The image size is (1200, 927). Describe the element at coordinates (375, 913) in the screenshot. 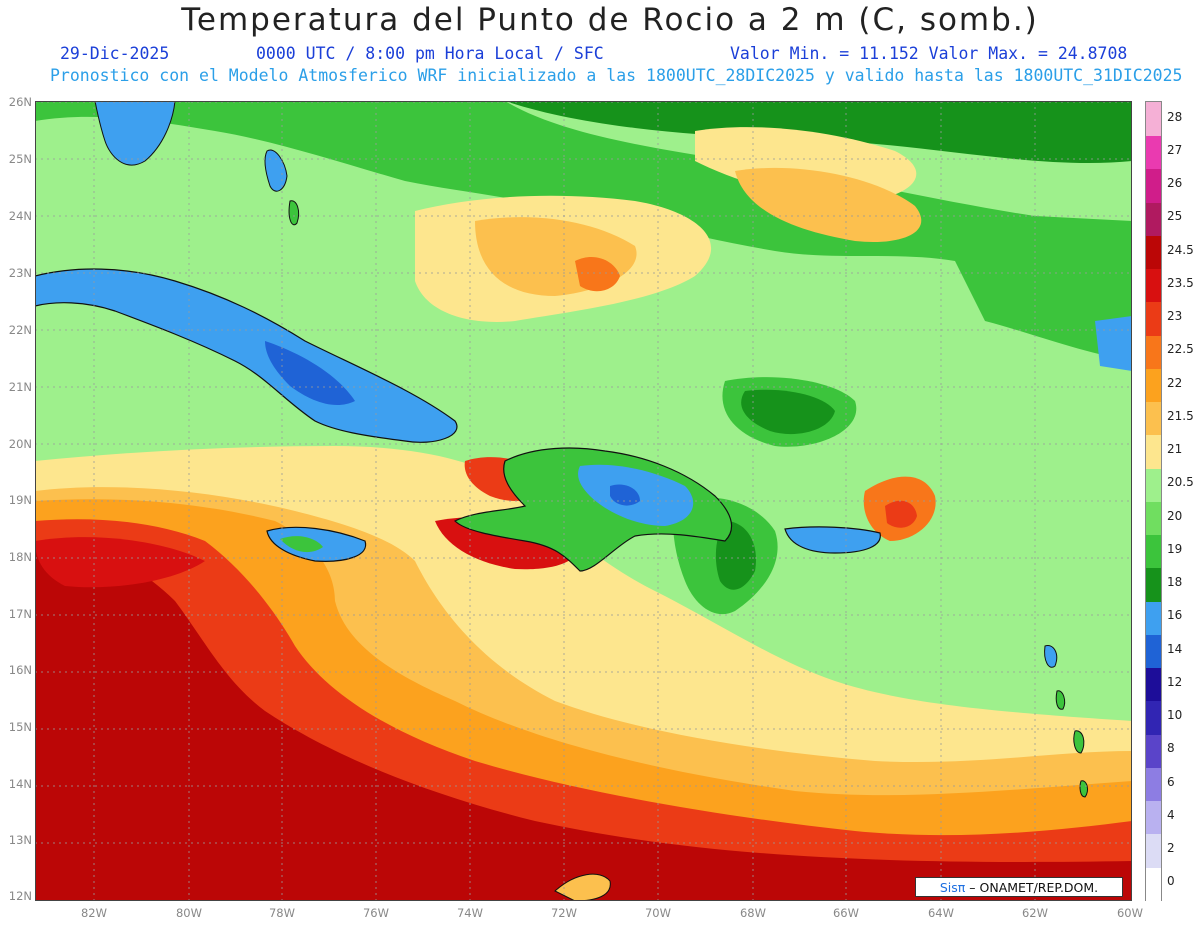

I see `lon-label: 76W` at that location.